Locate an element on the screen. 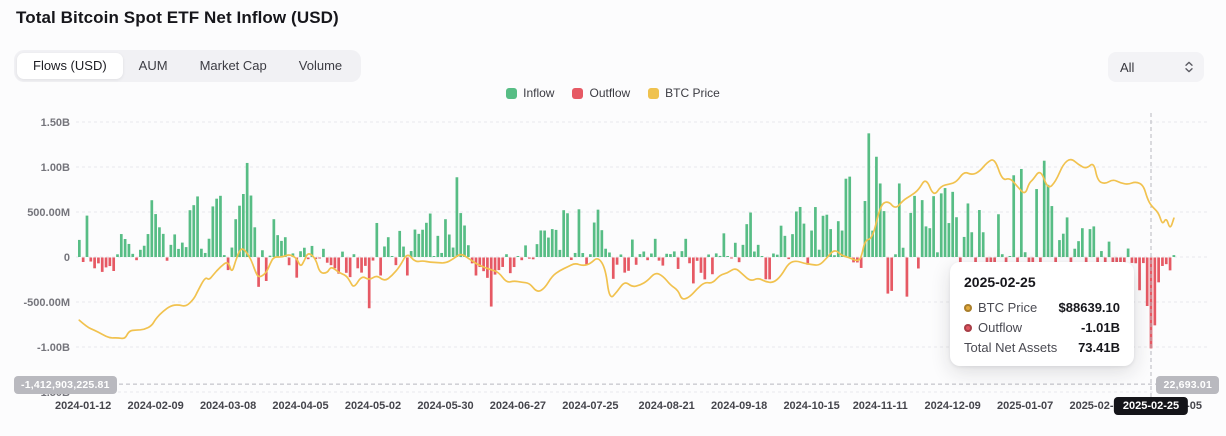  legend-item-outflow: Outflow is located at coordinates (601, 93).